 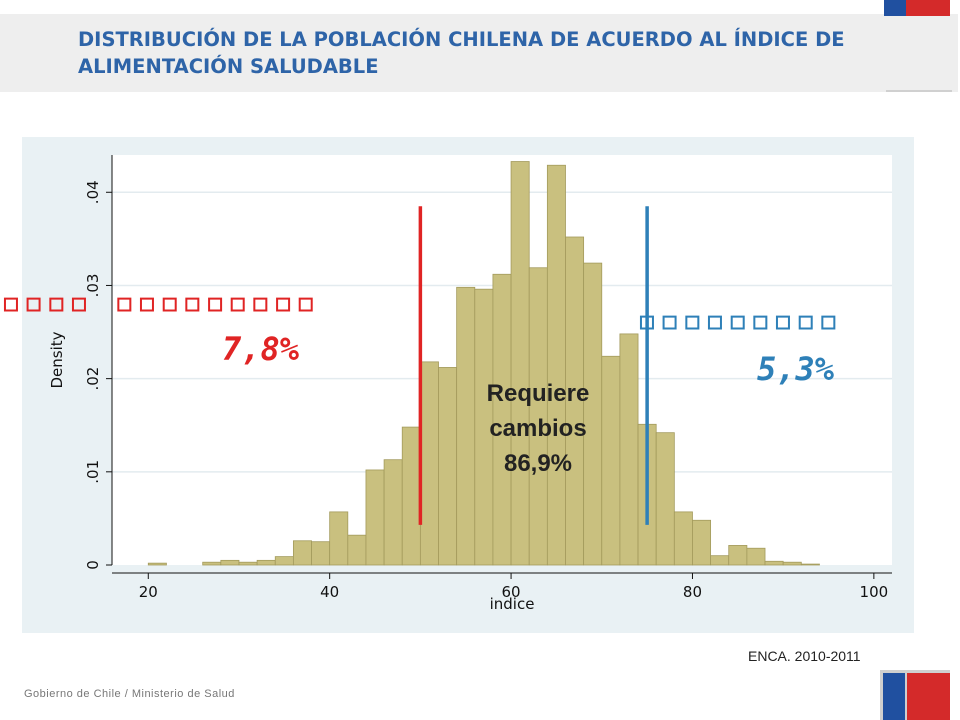 What do you see at coordinates (511, 592) in the screenshot?
I see `x-tick-label: 60` at bounding box center [511, 592].